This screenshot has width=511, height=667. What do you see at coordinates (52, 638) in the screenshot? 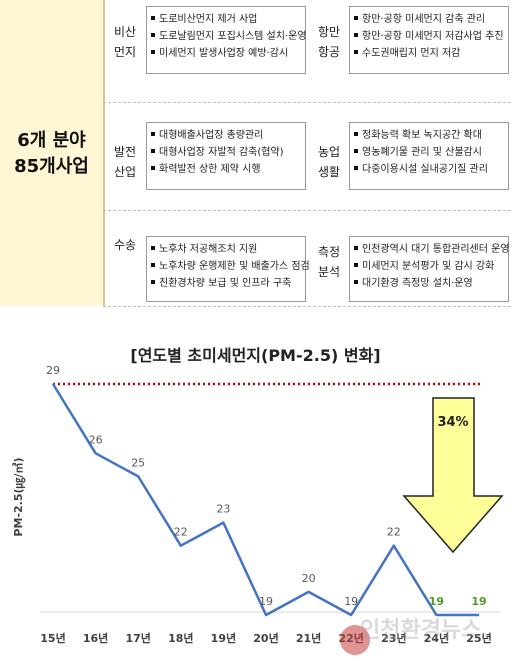
I see `x-tick-label: 15년` at bounding box center [52, 638].